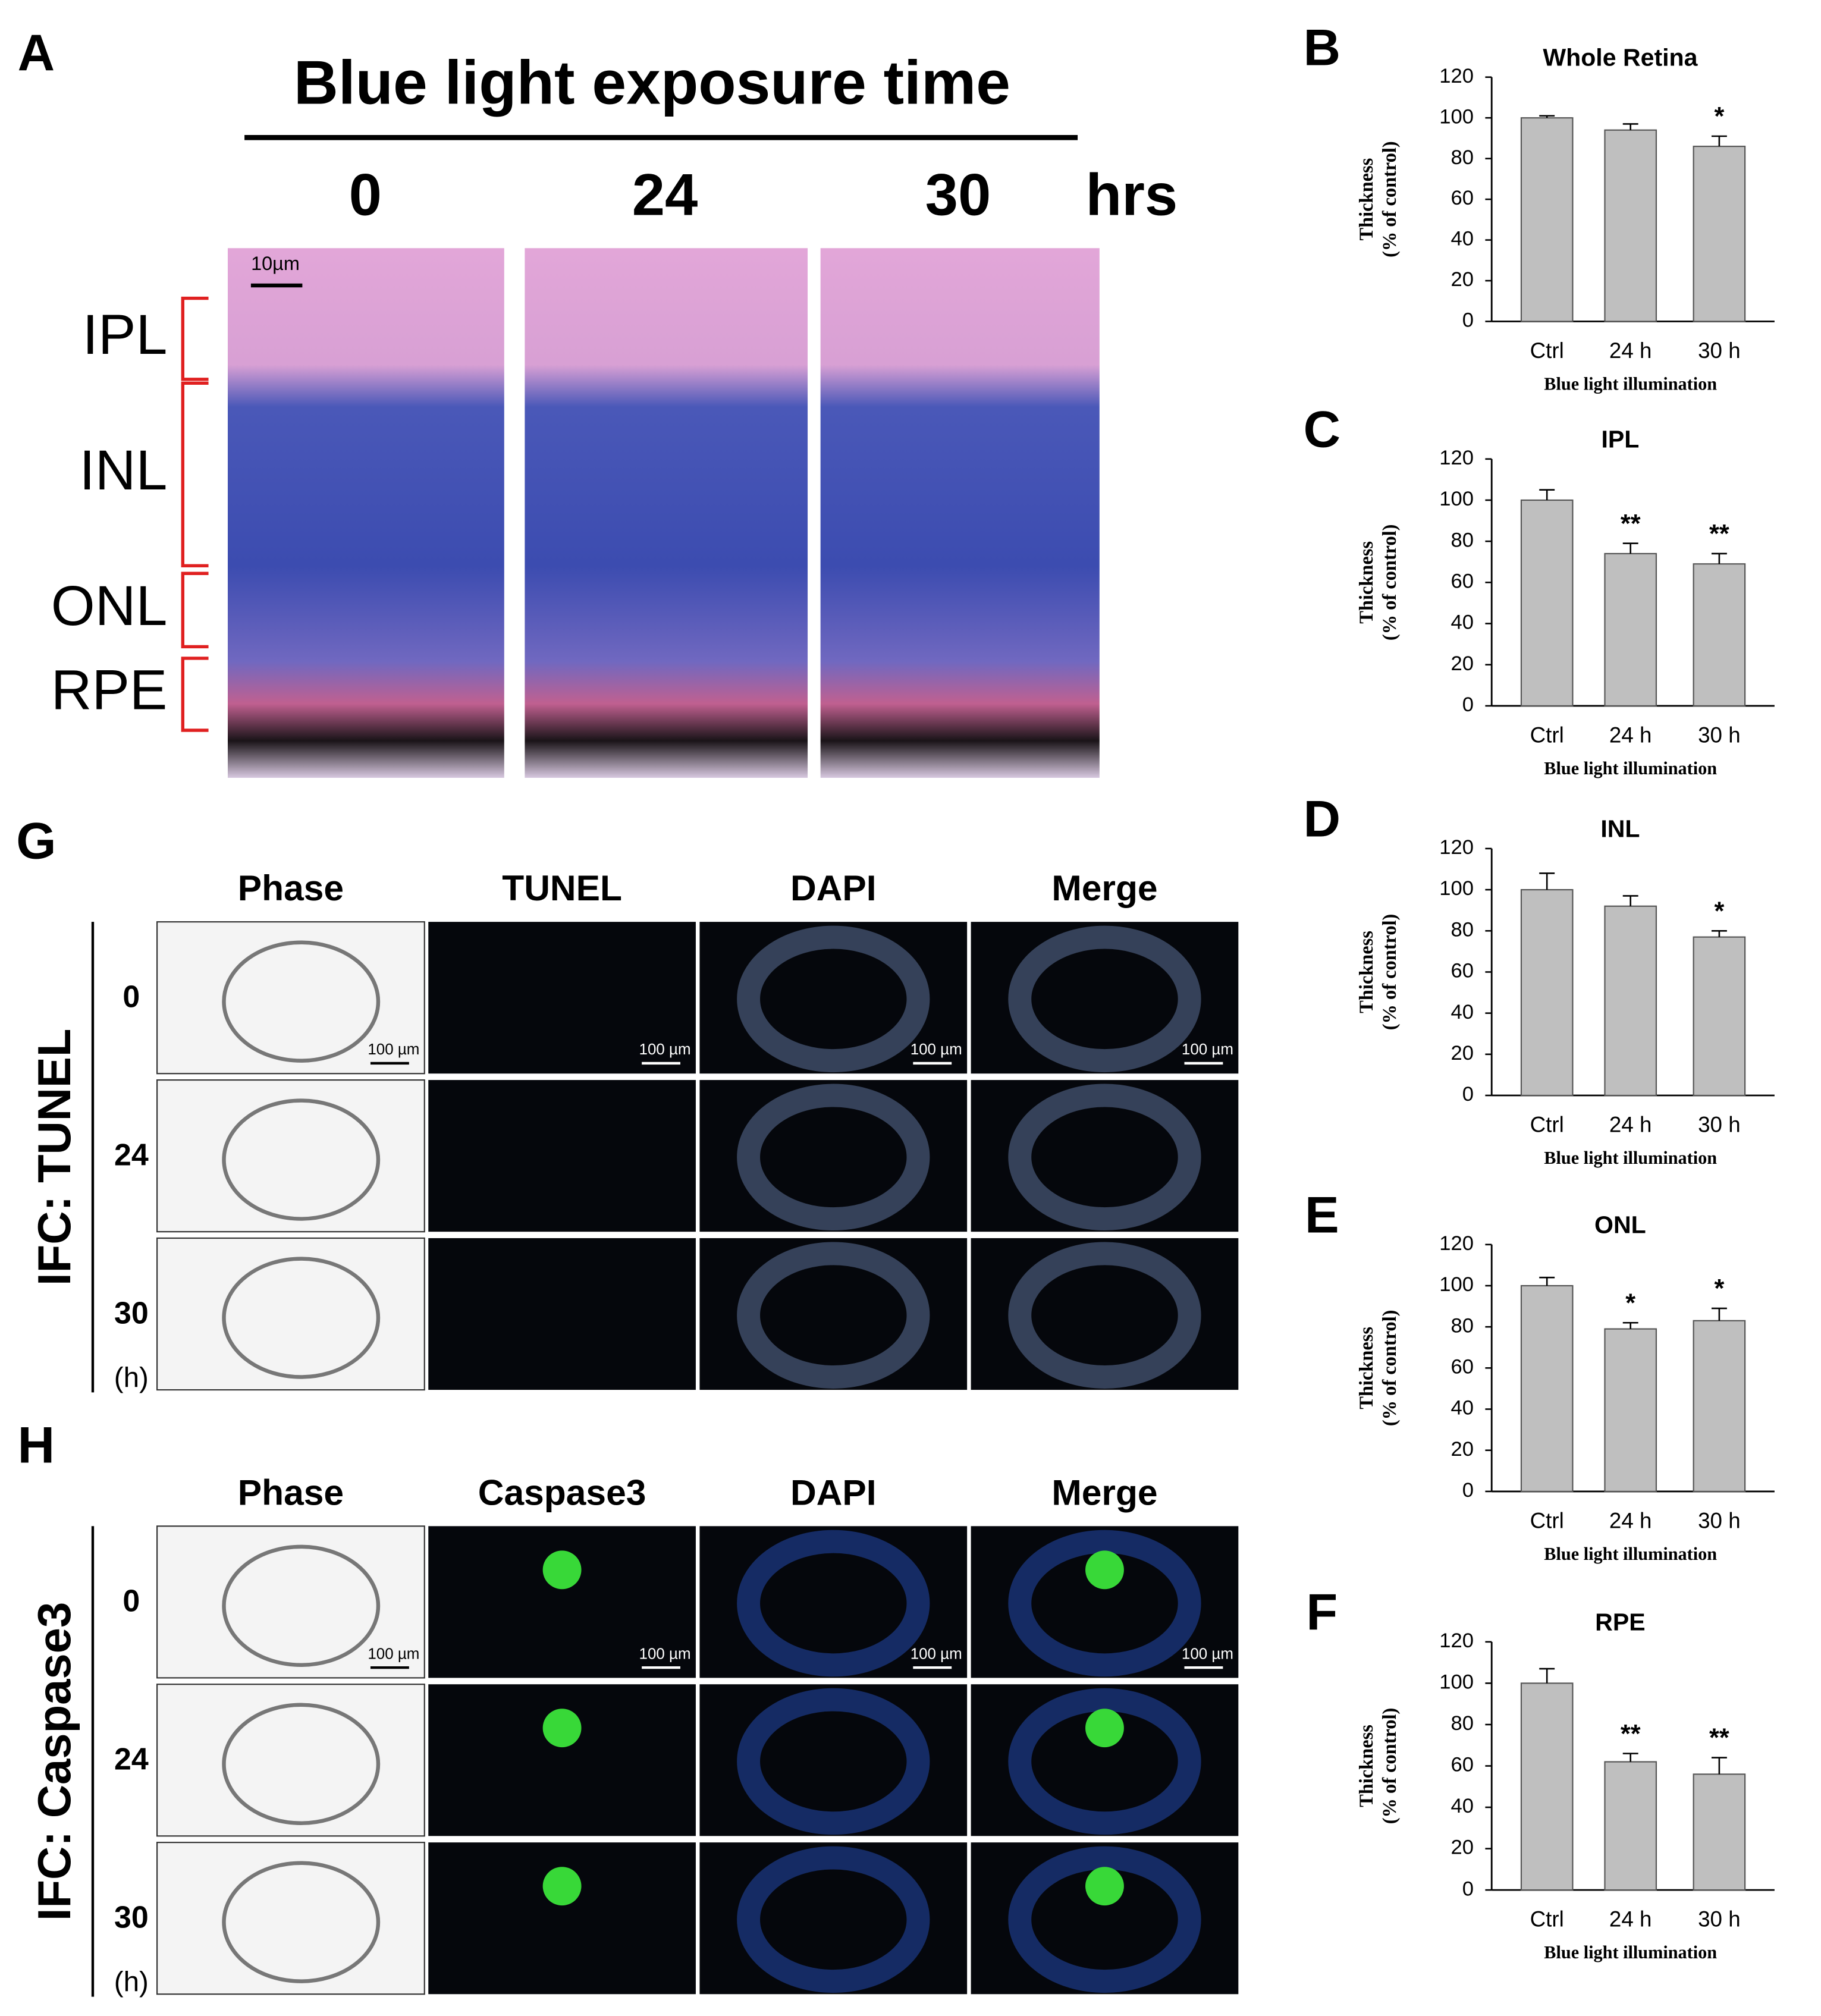 This screenshot has width=1821, height=2016. I want to click on bracket, so click(195, 474).